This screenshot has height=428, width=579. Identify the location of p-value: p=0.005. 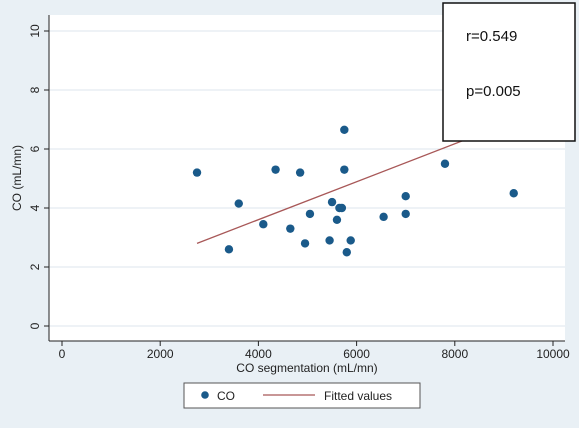
(493, 91).